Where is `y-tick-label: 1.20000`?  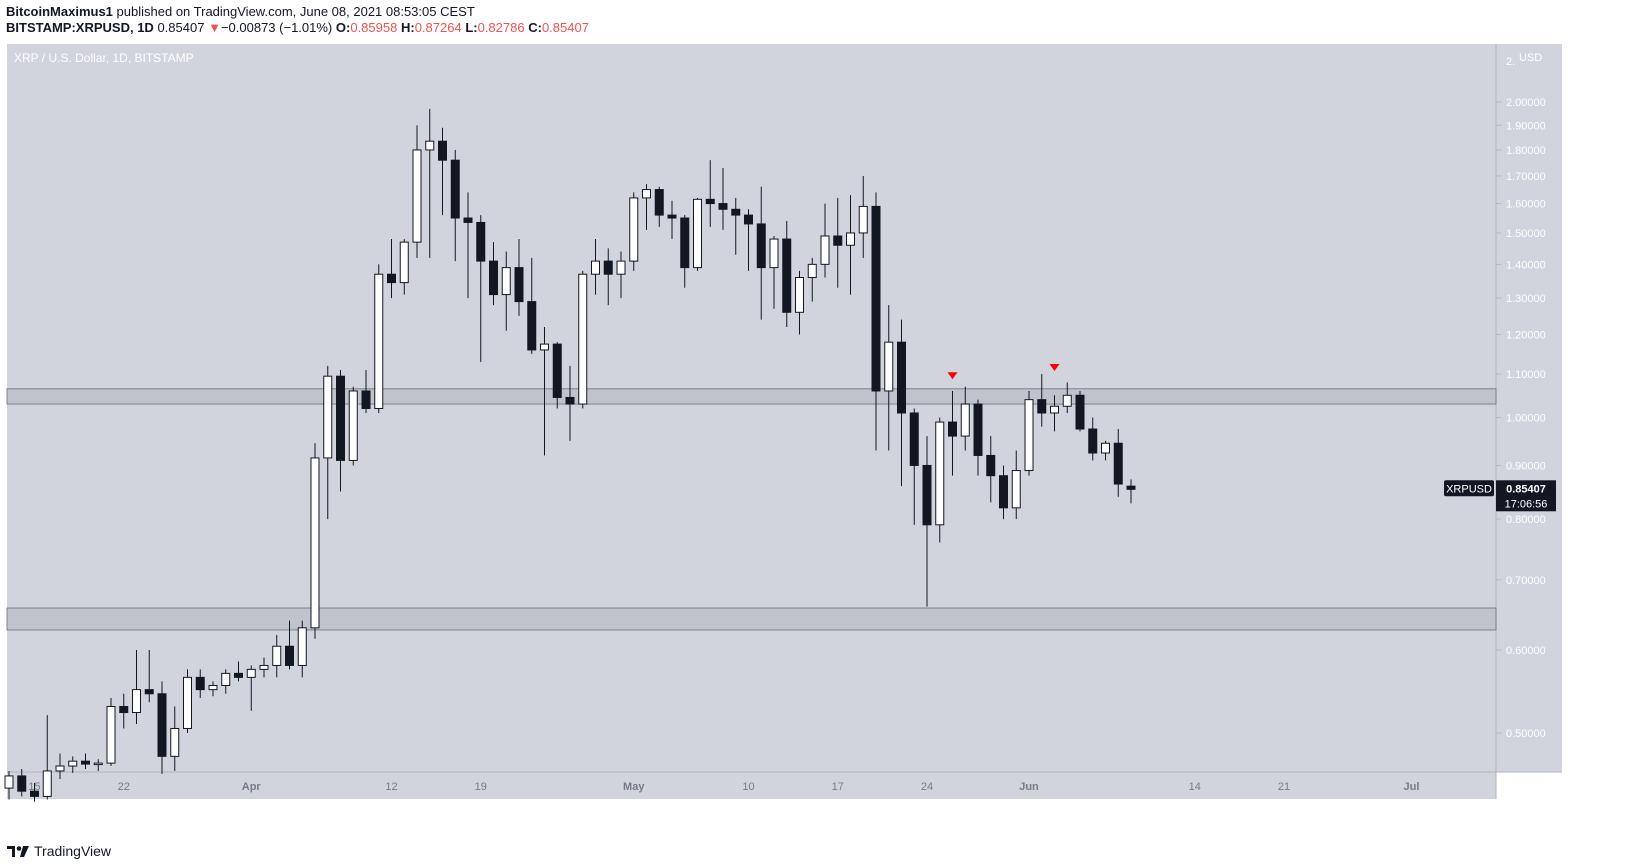
y-tick-label: 1.20000 is located at coordinates (1526, 336).